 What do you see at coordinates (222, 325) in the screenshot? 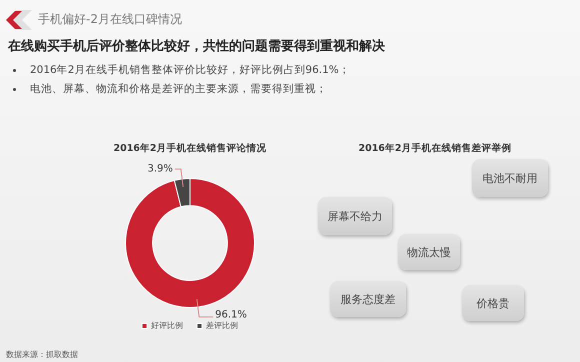
I see `legend-label: 差评比例` at bounding box center [222, 325].